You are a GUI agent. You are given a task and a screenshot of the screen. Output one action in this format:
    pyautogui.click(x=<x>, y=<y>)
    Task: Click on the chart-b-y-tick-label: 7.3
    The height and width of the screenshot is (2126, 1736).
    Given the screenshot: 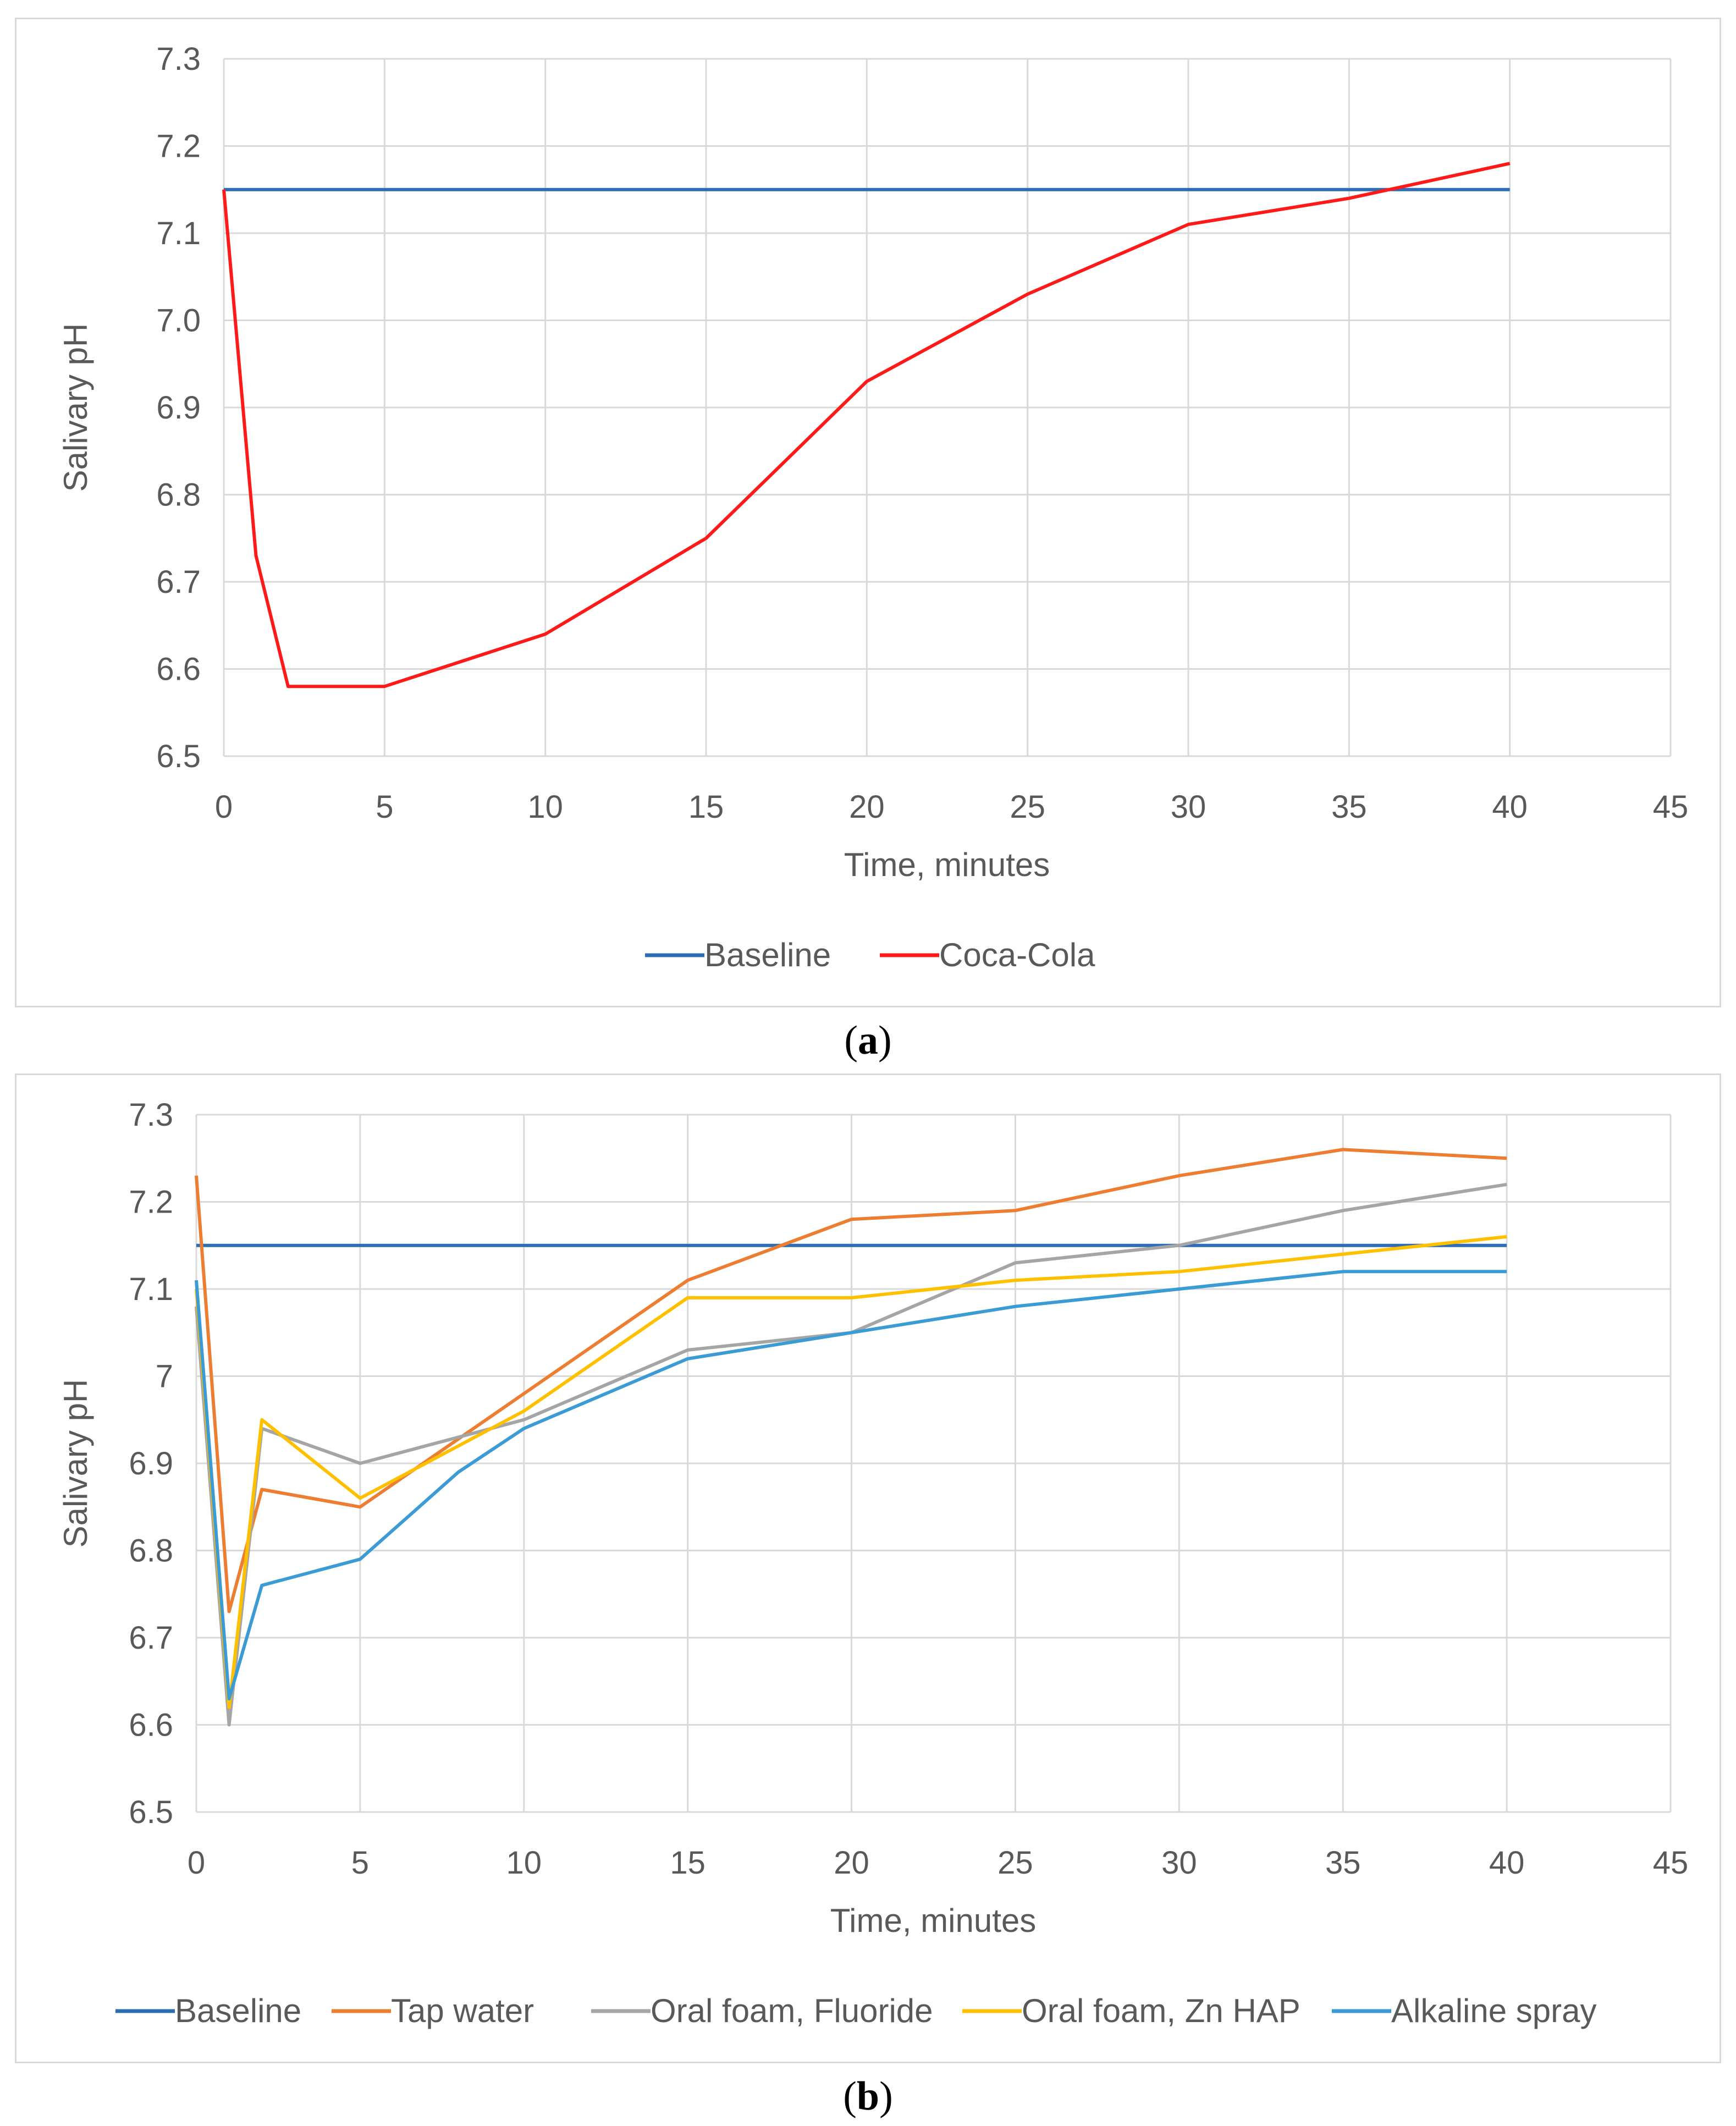 What is the action you would take?
    pyautogui.click(x=151, y=1115)
    